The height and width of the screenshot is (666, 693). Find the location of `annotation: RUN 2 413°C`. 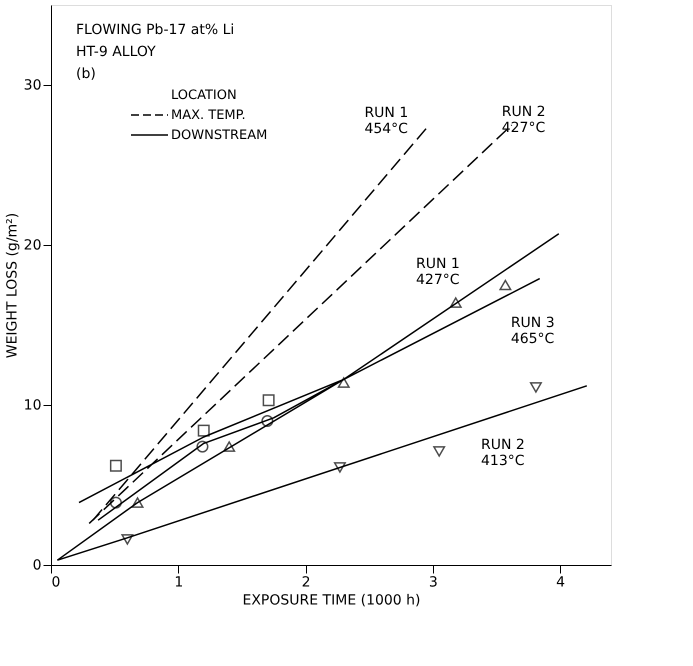

annotation: RUN 2 413°C is located at coordinates (503, 453).